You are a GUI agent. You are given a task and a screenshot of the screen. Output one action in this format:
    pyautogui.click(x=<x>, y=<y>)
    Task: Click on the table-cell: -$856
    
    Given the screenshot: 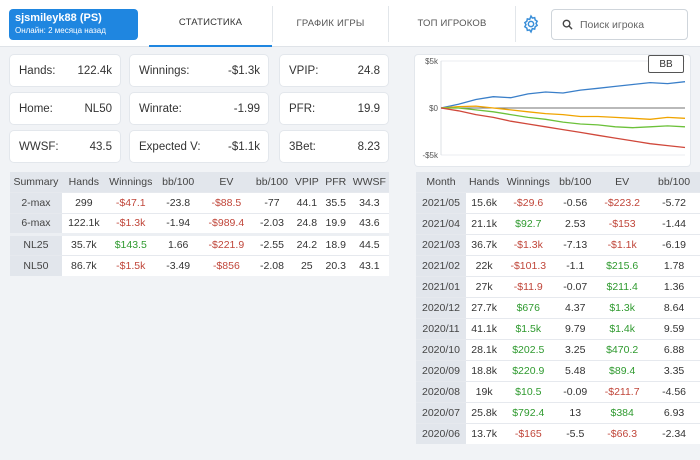 What is the action you would take?
    pyautogui.click(x=226, y=265)
    